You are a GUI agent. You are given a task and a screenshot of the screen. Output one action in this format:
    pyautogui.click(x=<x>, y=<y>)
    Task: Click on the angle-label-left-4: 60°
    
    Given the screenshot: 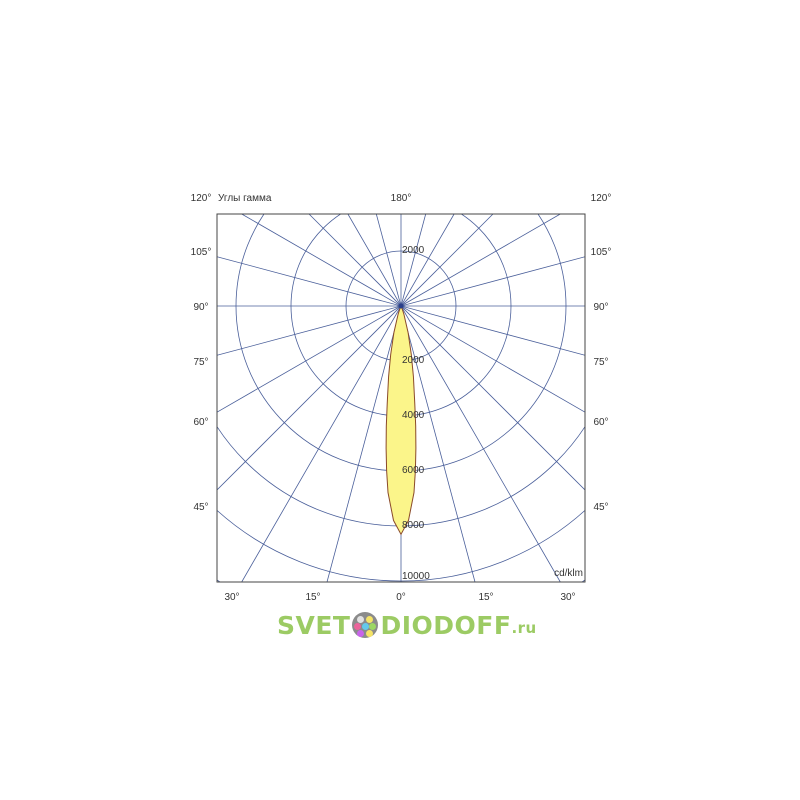 What is the action you would take?
    pyautogui.click(x=200, y=422)
    